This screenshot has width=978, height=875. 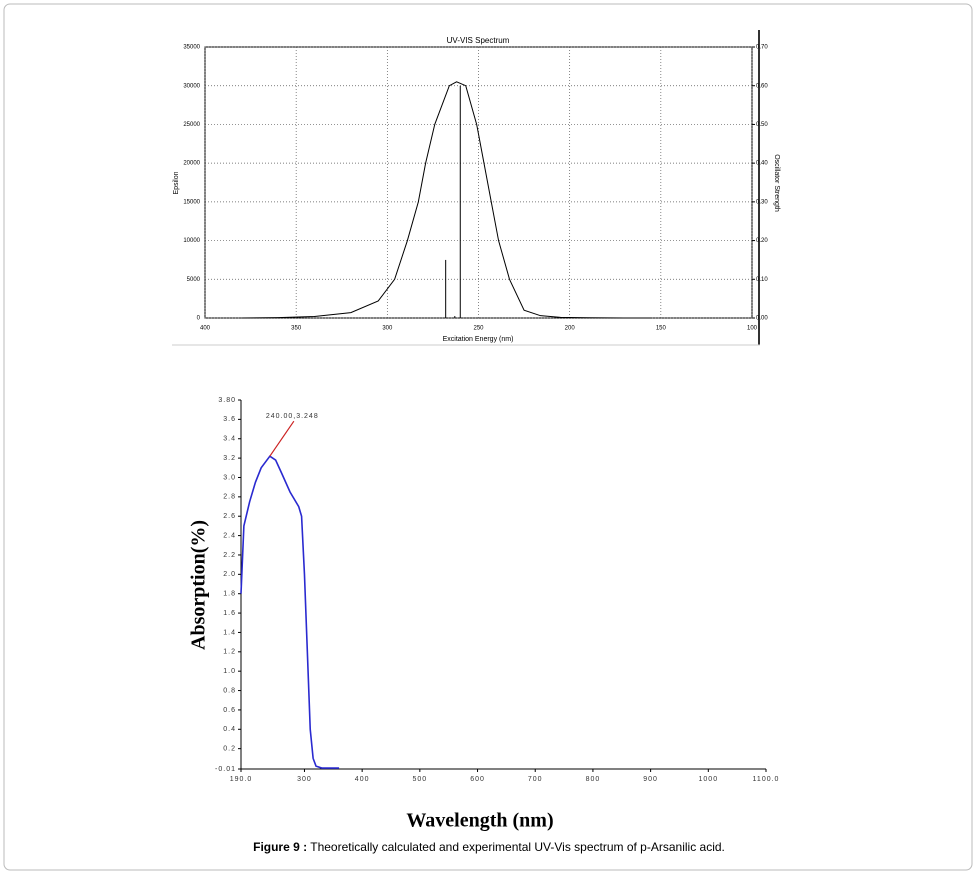 I want to click on y2-tick-label: 0.20, so click(x=762, y=241).